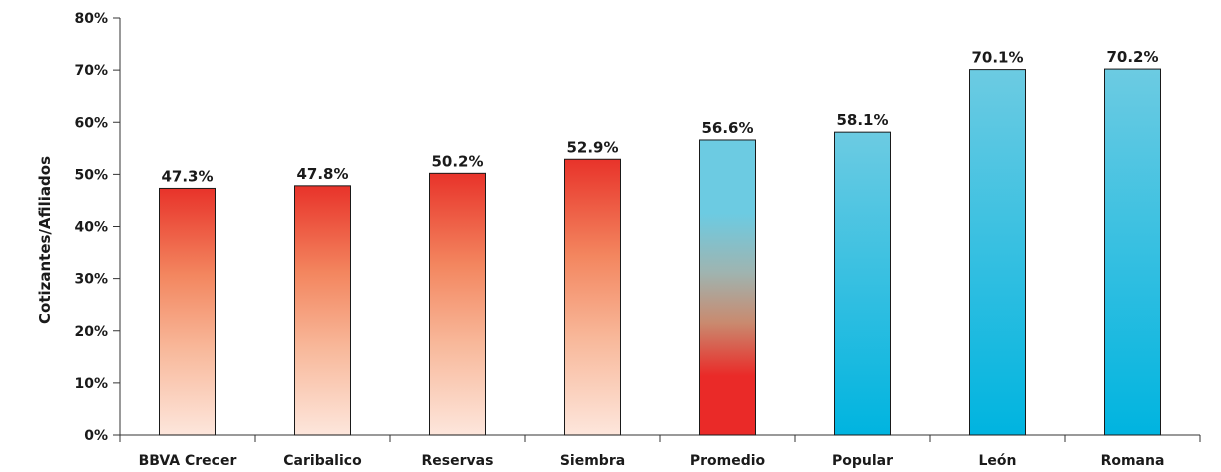 Image resolution: width=1221 pixels, height=472 pixels. What do you see at coordinates (91, 332) in the screenshot?
I see `y-tick-label: 20%` at bounding box center [91, 332].